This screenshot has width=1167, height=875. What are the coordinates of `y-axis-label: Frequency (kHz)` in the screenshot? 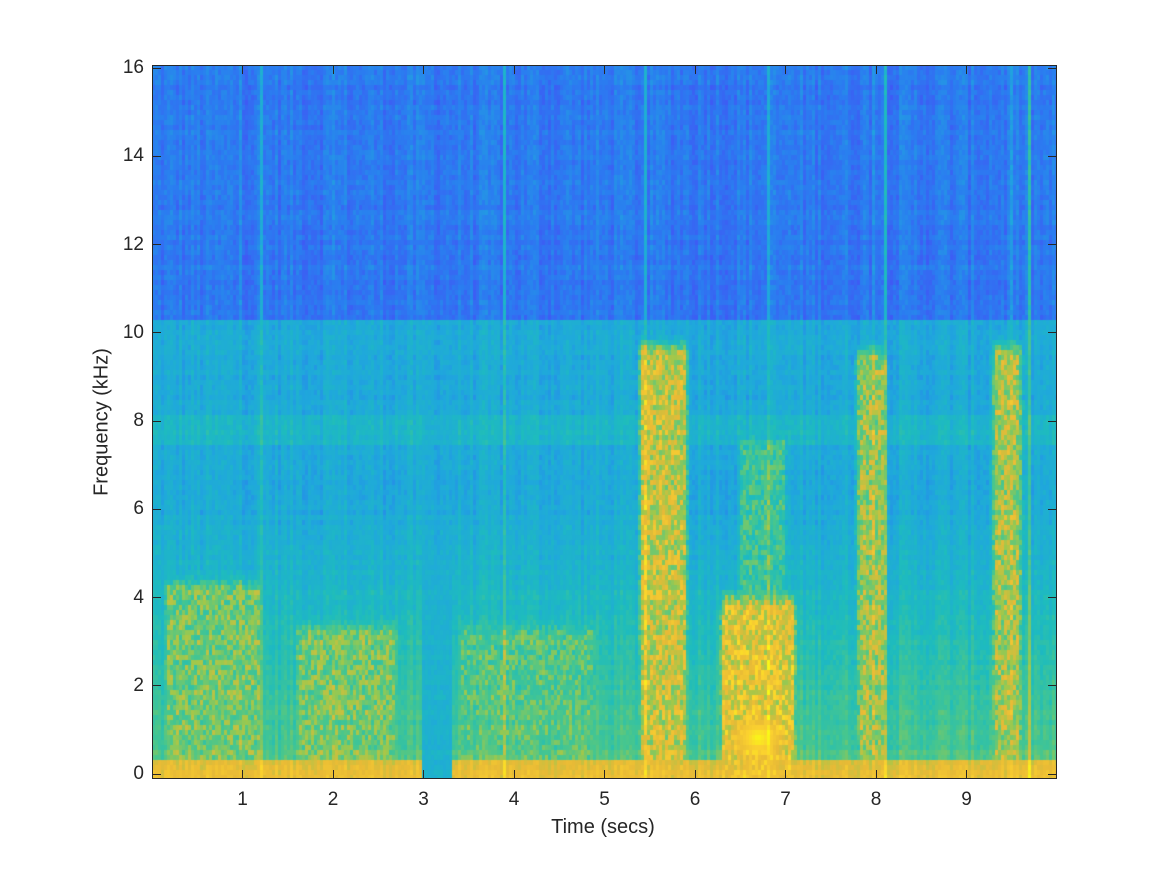 It's located at (101, 422).